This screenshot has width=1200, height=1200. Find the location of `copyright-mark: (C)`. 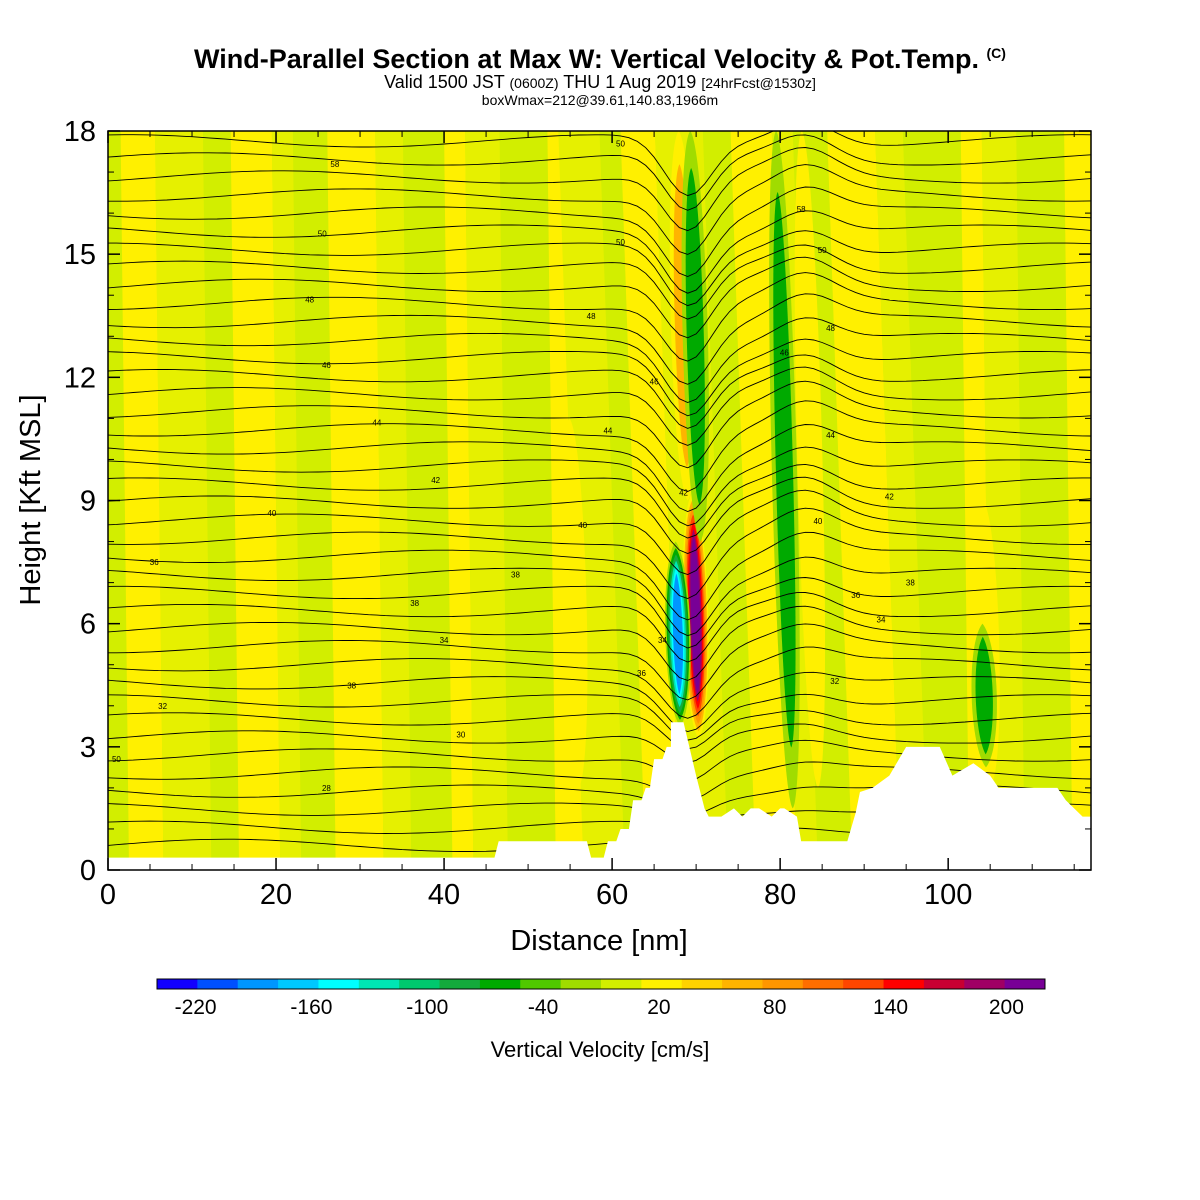

copyright-mark: (C) is located at coordinates (996, 53).